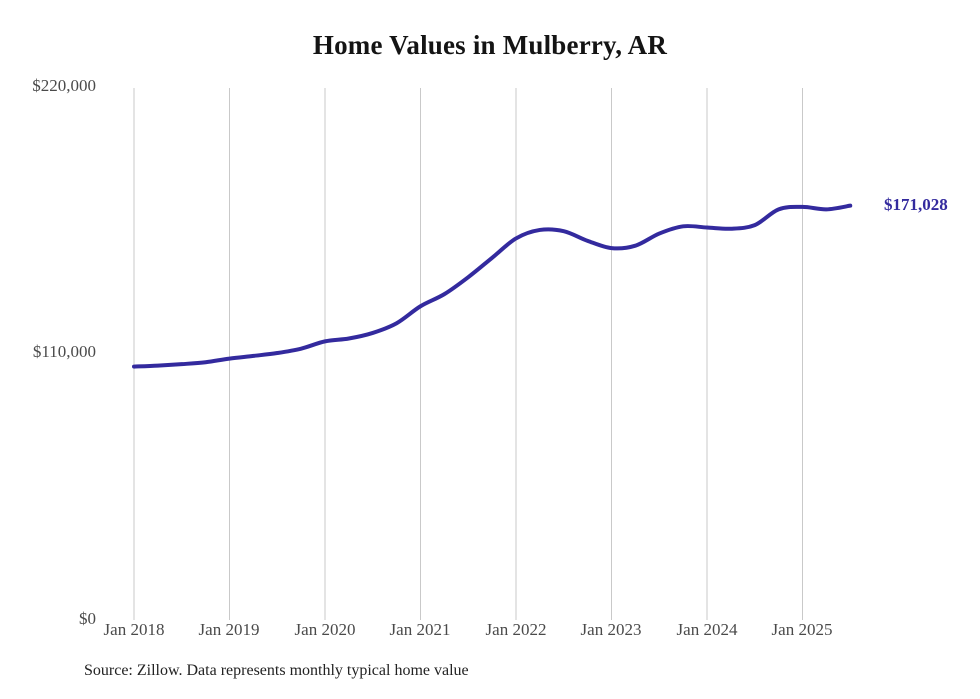  Describe the element at coordinates (611, 629) in the screenshot. I see `x-axis-tick-jan-2023: Jan 2023` at that location.